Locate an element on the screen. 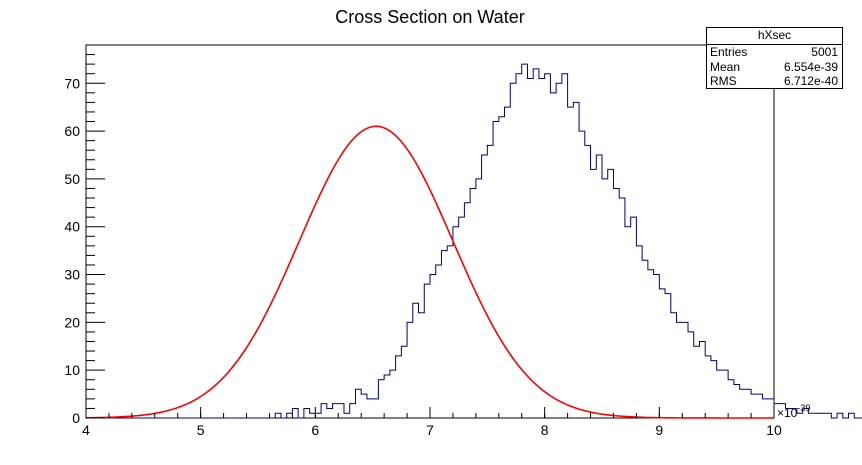 The width and height of the screenshot is (862, 465). x-tick-label: 6 is located at coordinates (315, 430).